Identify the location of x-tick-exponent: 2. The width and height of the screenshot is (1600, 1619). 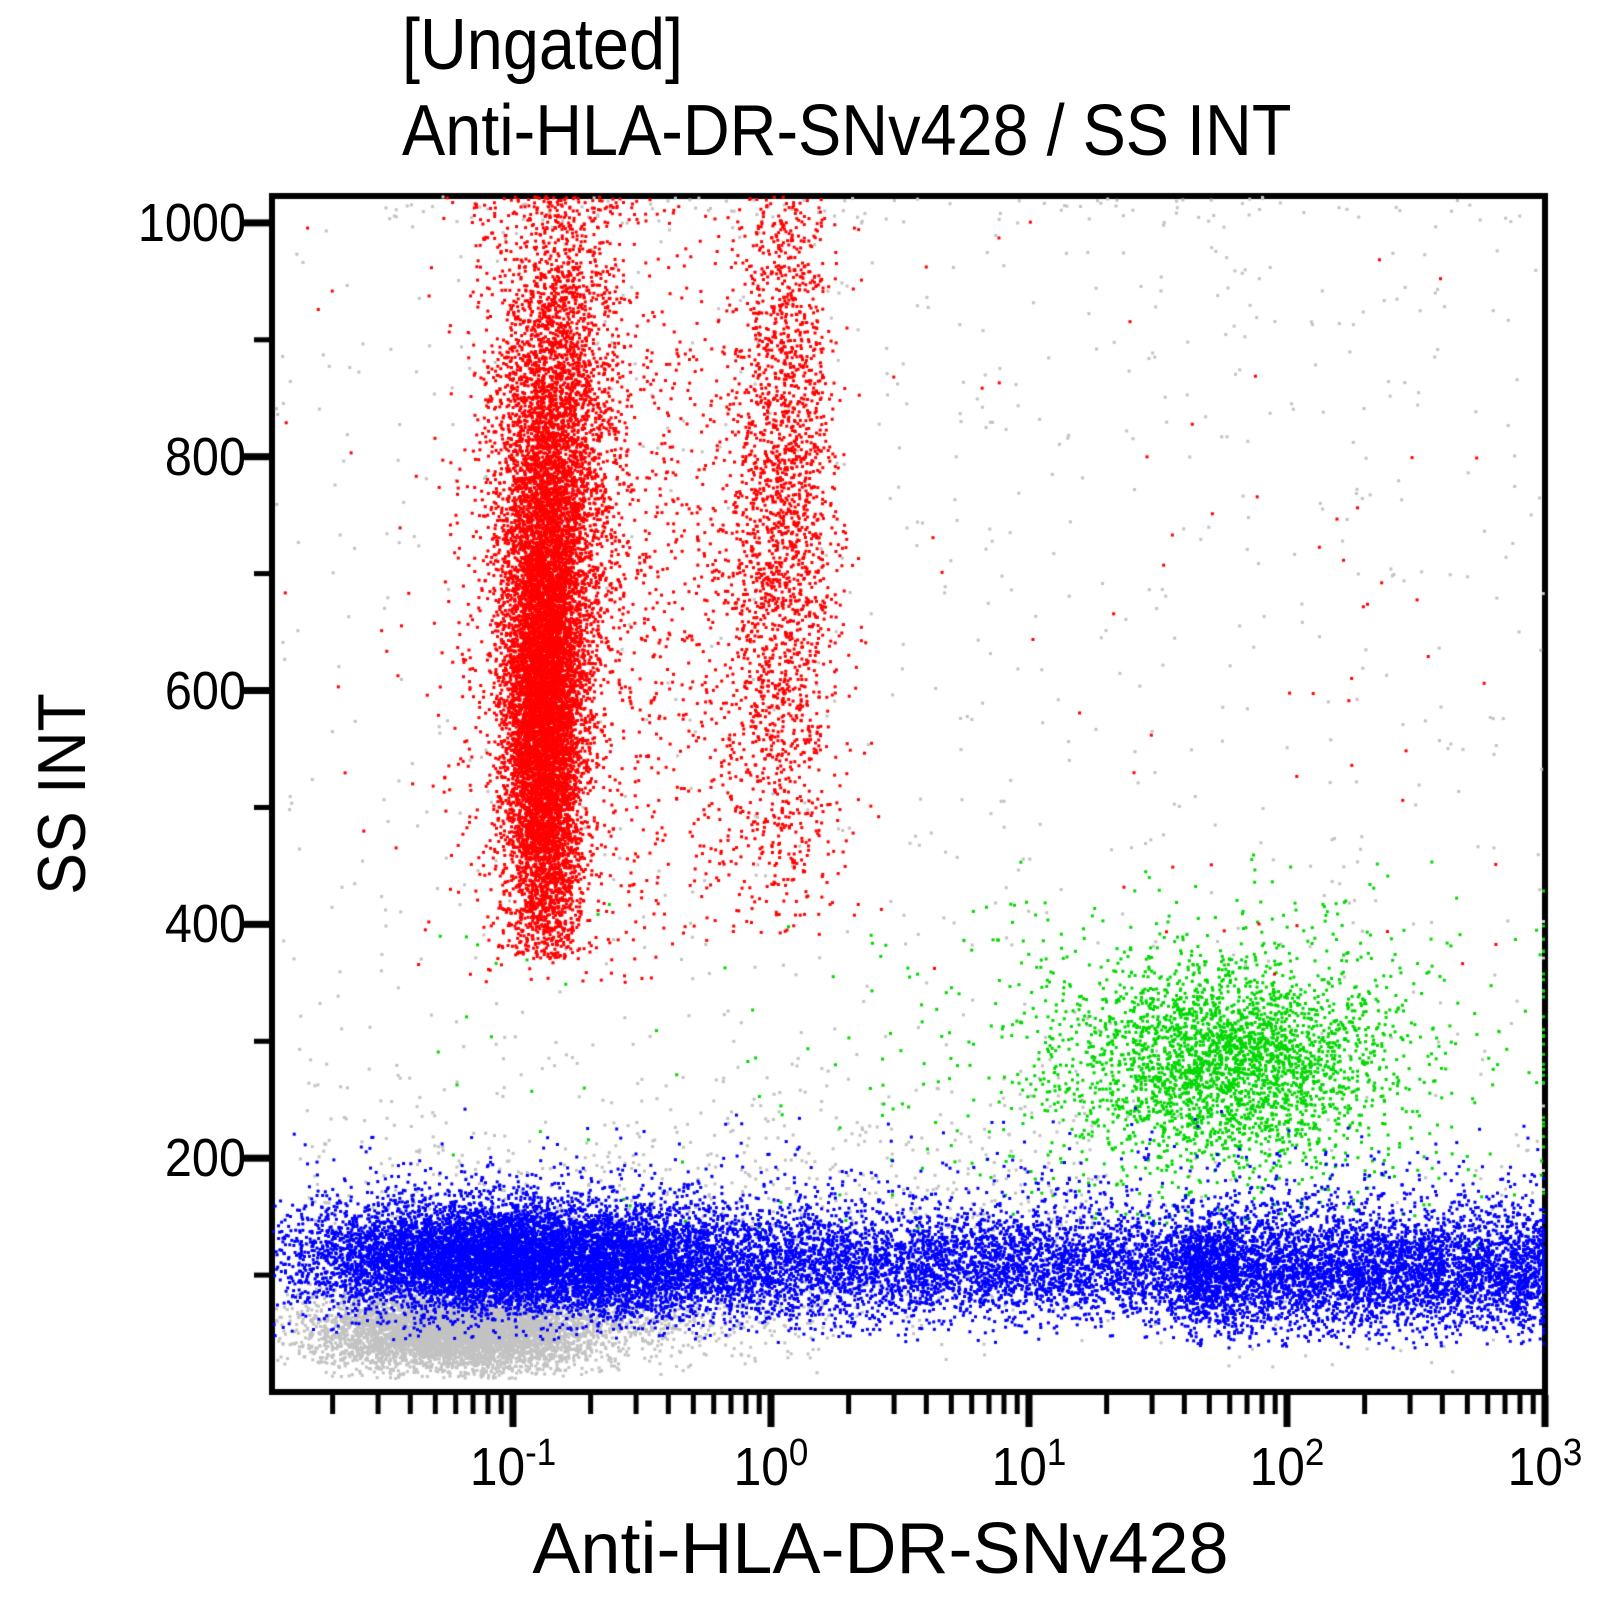
(1314, 1453).